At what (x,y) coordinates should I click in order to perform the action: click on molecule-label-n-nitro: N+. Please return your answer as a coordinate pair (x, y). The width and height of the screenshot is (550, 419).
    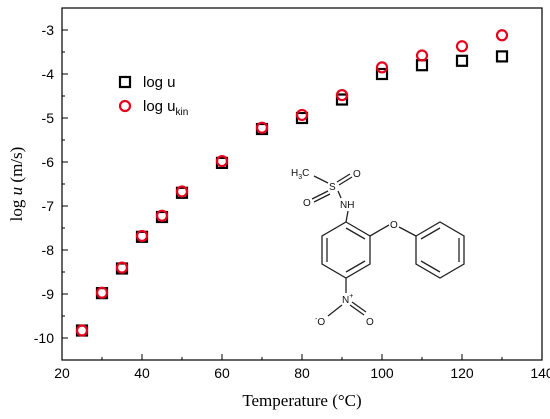
    Looking at the image, I should click on (347, 299).